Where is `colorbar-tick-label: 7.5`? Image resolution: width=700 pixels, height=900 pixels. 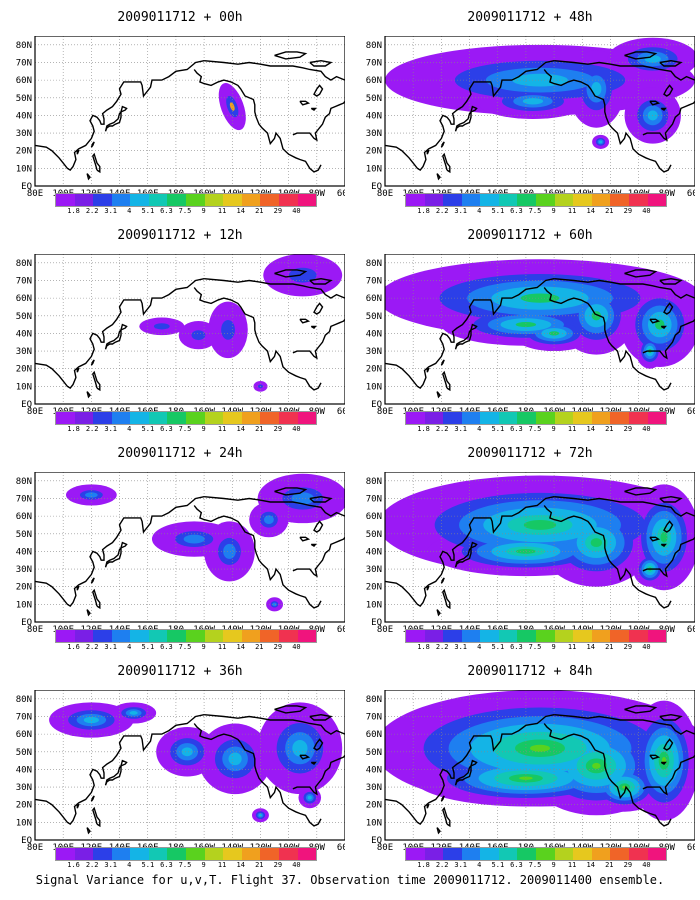
colorbar-tick-label: 7.5 is located at coordinates (185, 865).